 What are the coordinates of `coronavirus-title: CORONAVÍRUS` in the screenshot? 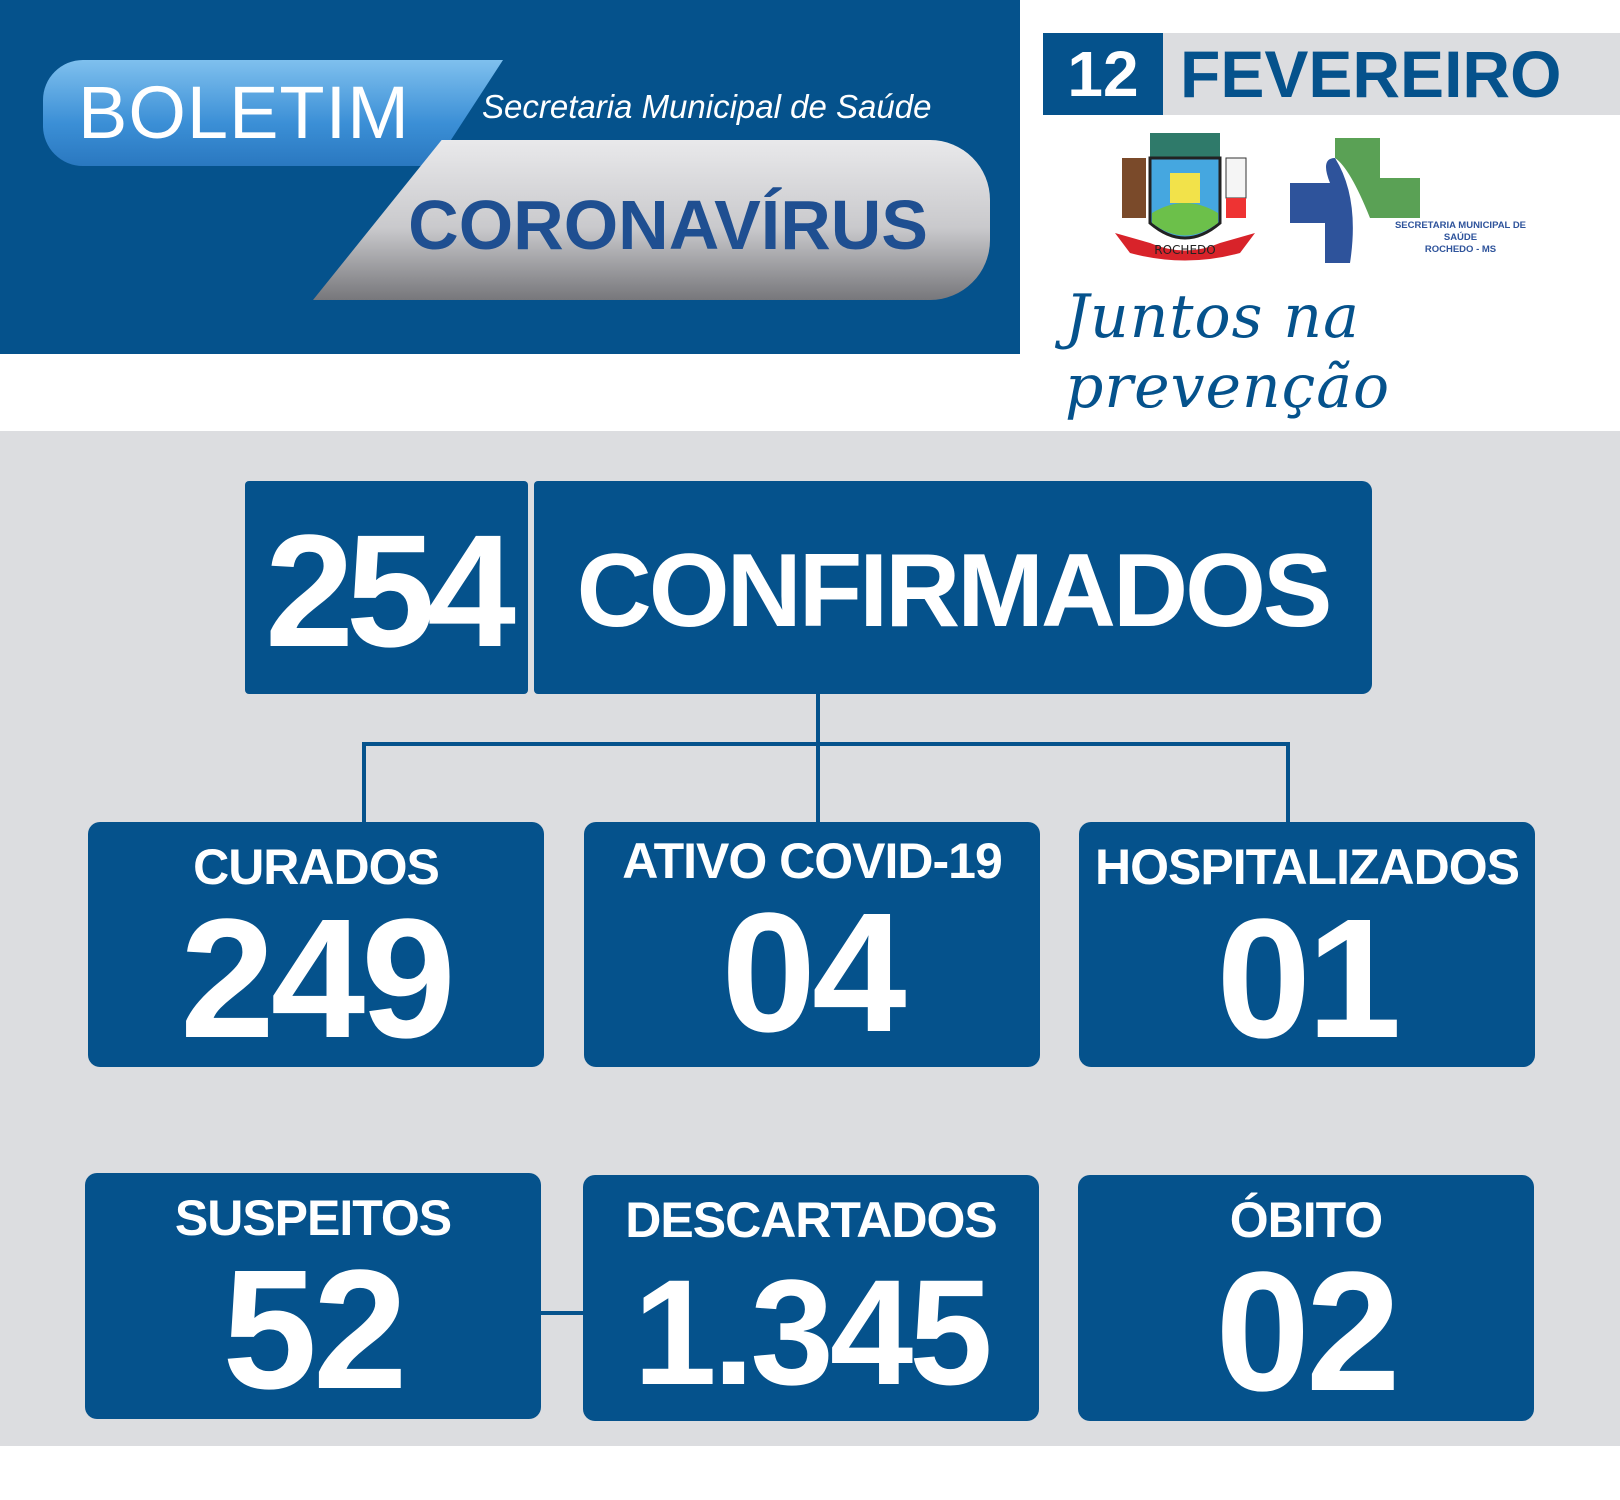 It's located at (651, 220).